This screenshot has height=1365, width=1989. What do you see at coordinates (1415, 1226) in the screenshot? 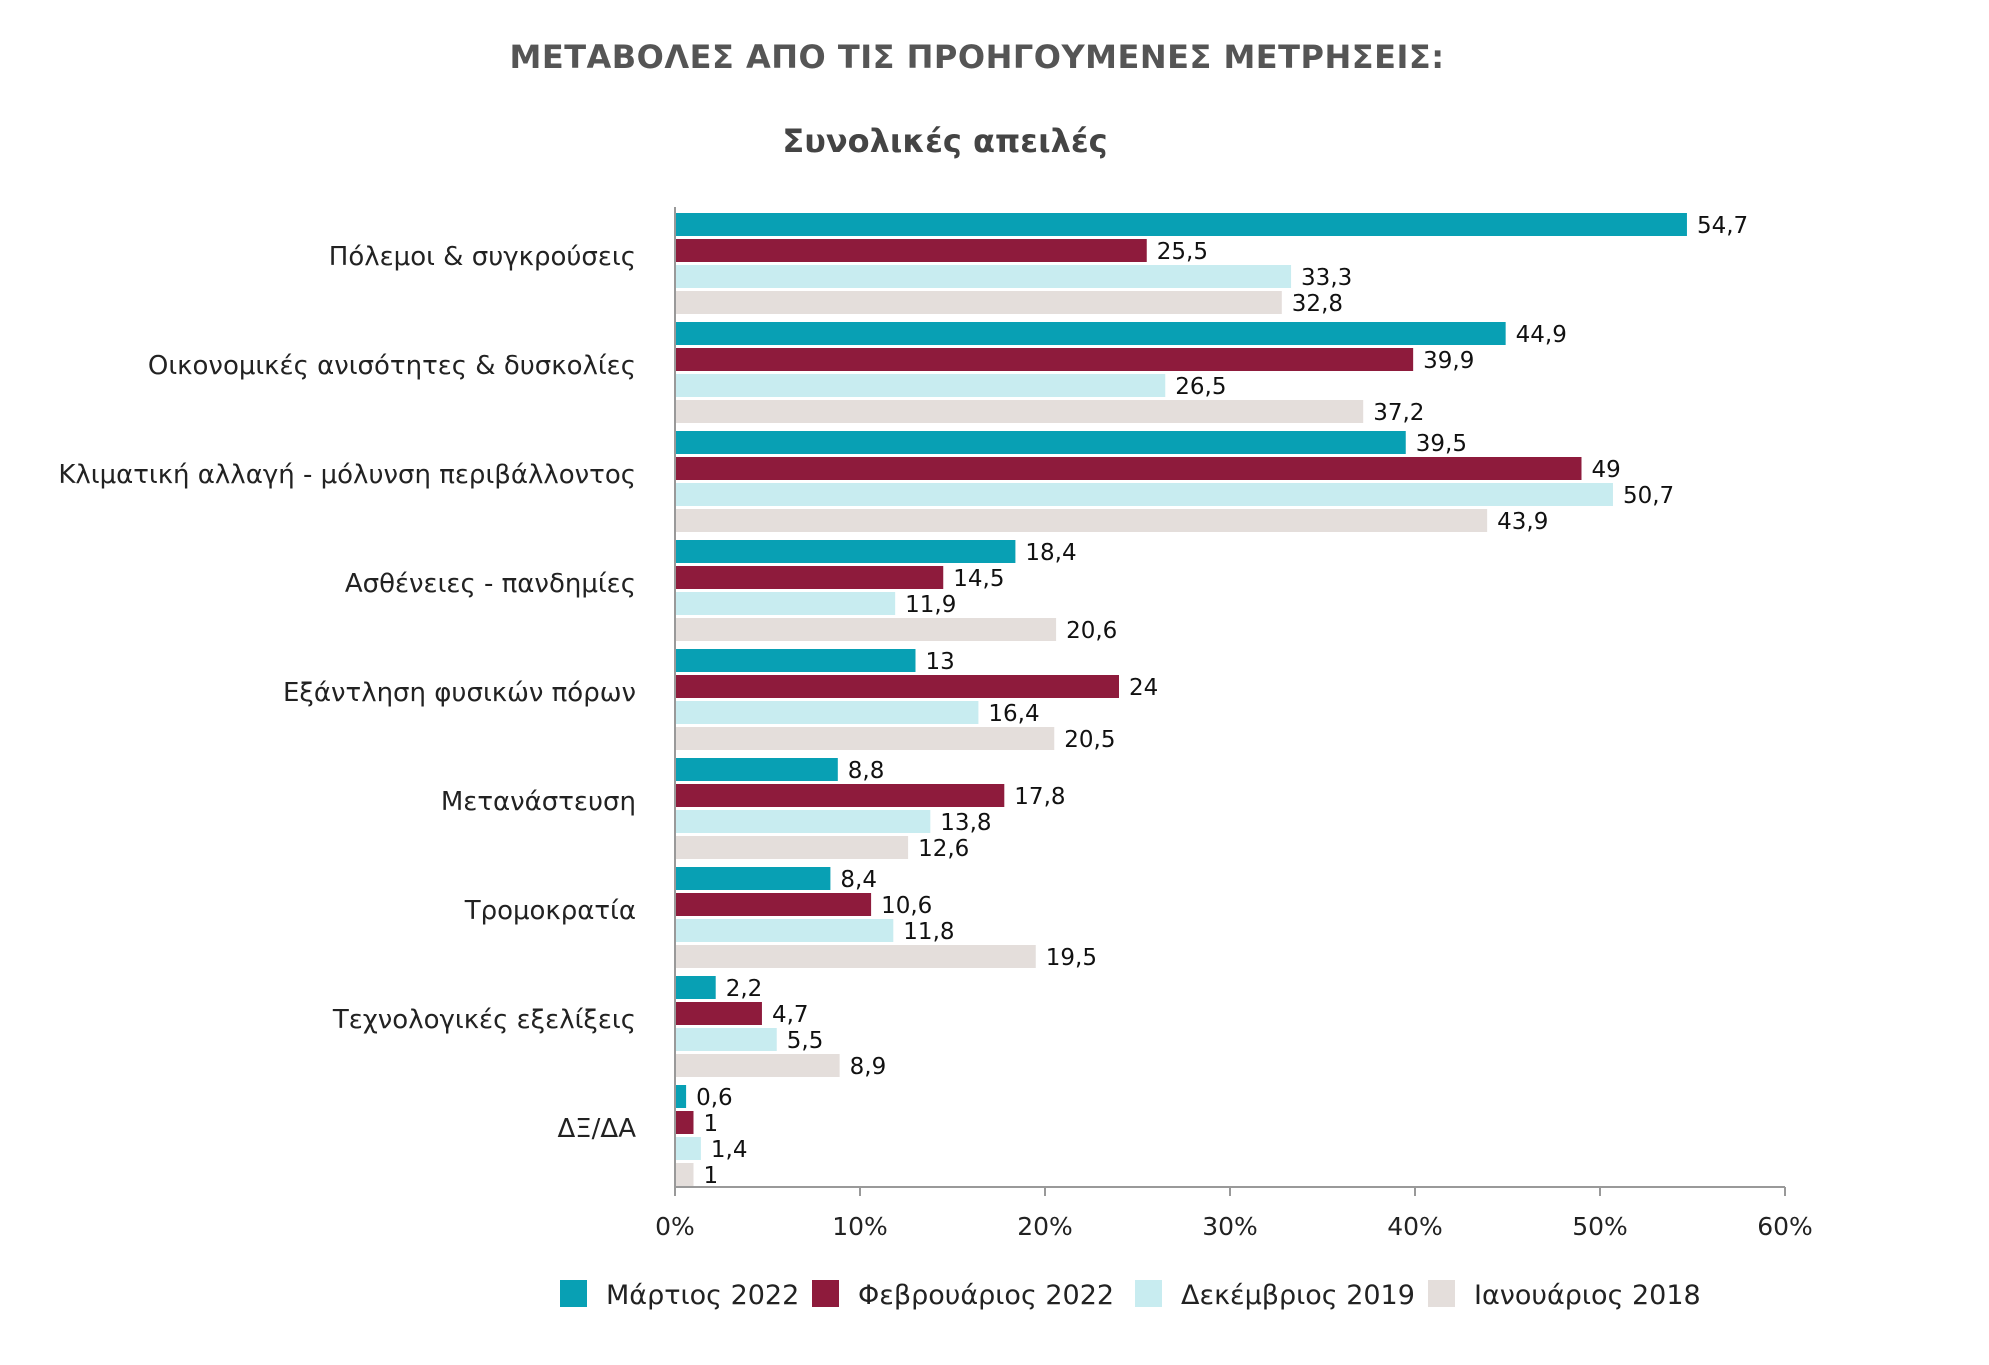
I see `x-tick-label: 40%` at bounding box center [1415, 1226].